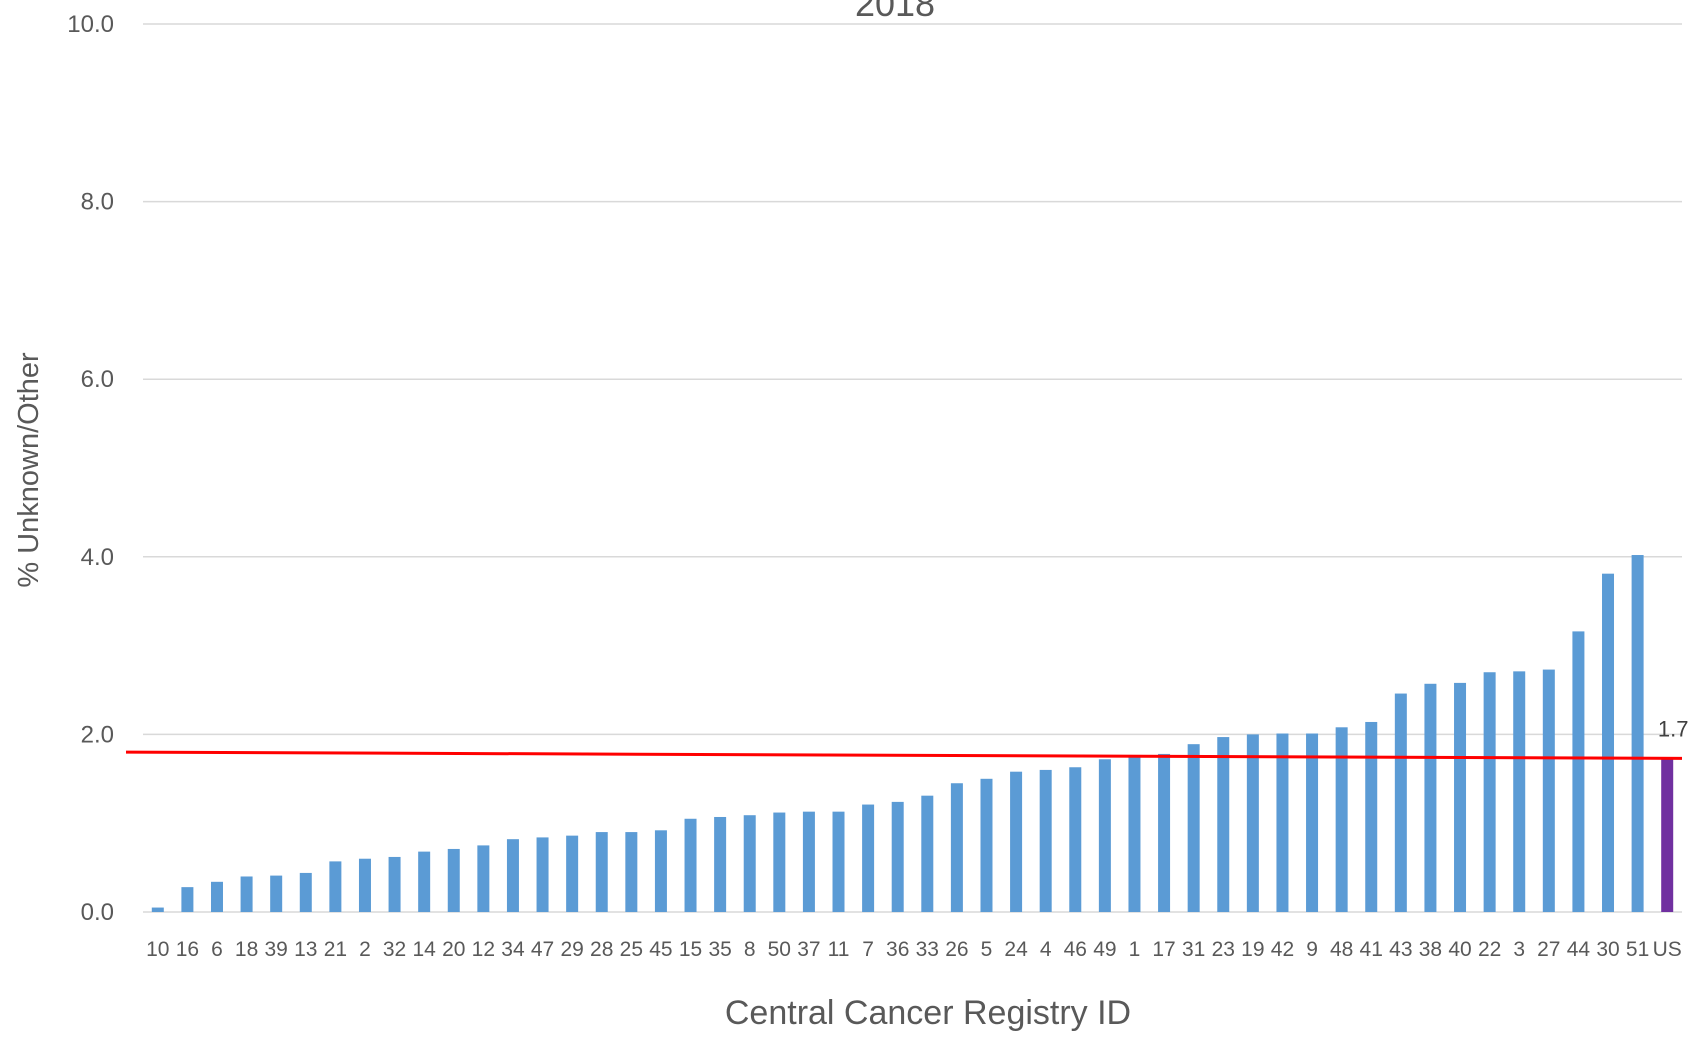 This screenshot has height=1037, width=1690. I want to click on x-tick-label: 13, so click(305, 949).